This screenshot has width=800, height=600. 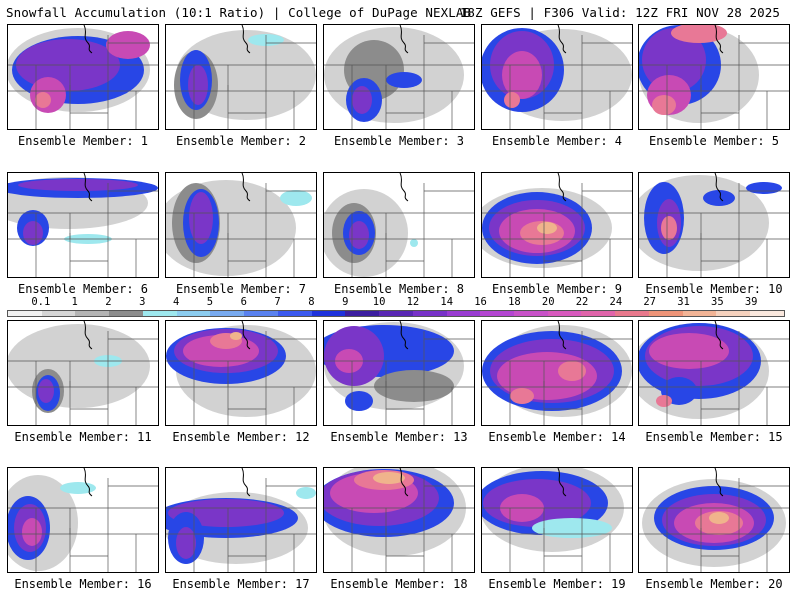 What do you see at coordinates (41, 302) in the screenshot?
I see `colorbar-tick: 0.1` at bounding box center [41, 302].